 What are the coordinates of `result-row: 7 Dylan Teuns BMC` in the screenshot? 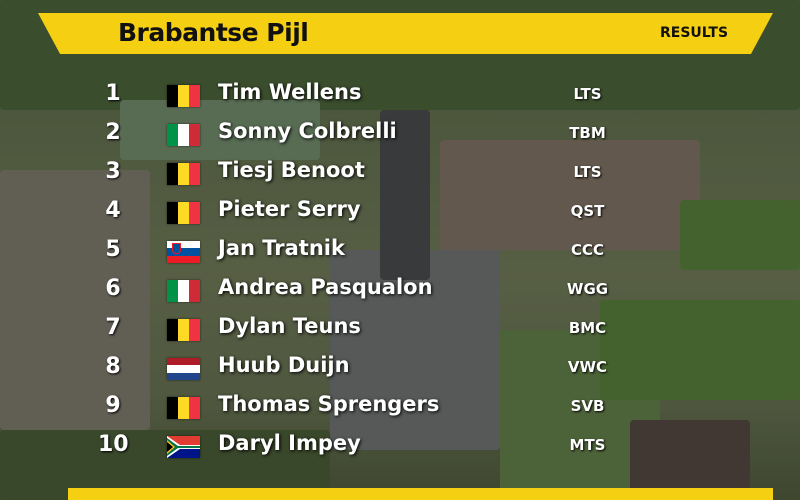 It's located at (400, 328).